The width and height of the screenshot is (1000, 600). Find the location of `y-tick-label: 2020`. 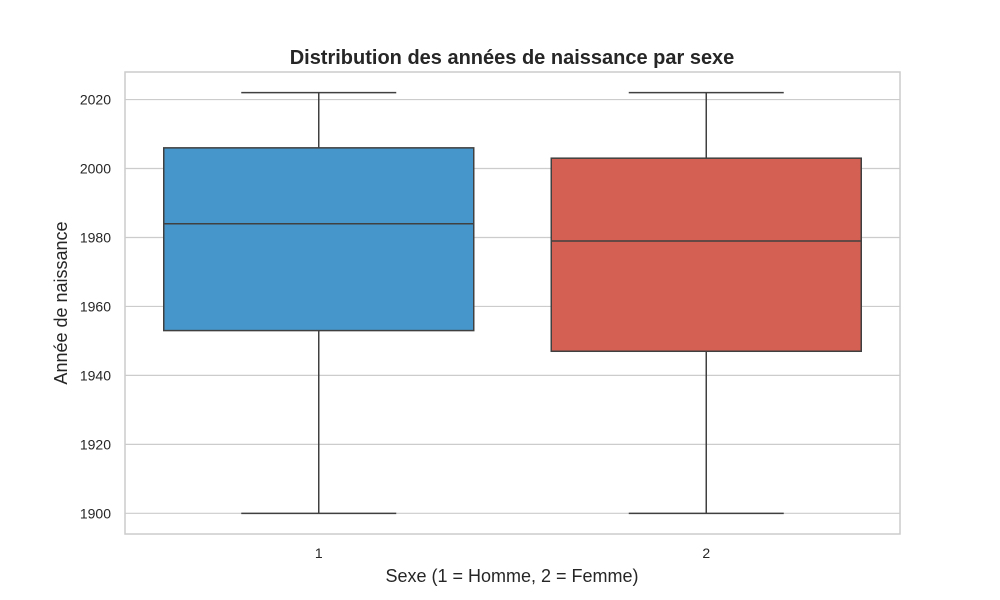

y-tick-label: 2020 is located at coordinates (95, 100).